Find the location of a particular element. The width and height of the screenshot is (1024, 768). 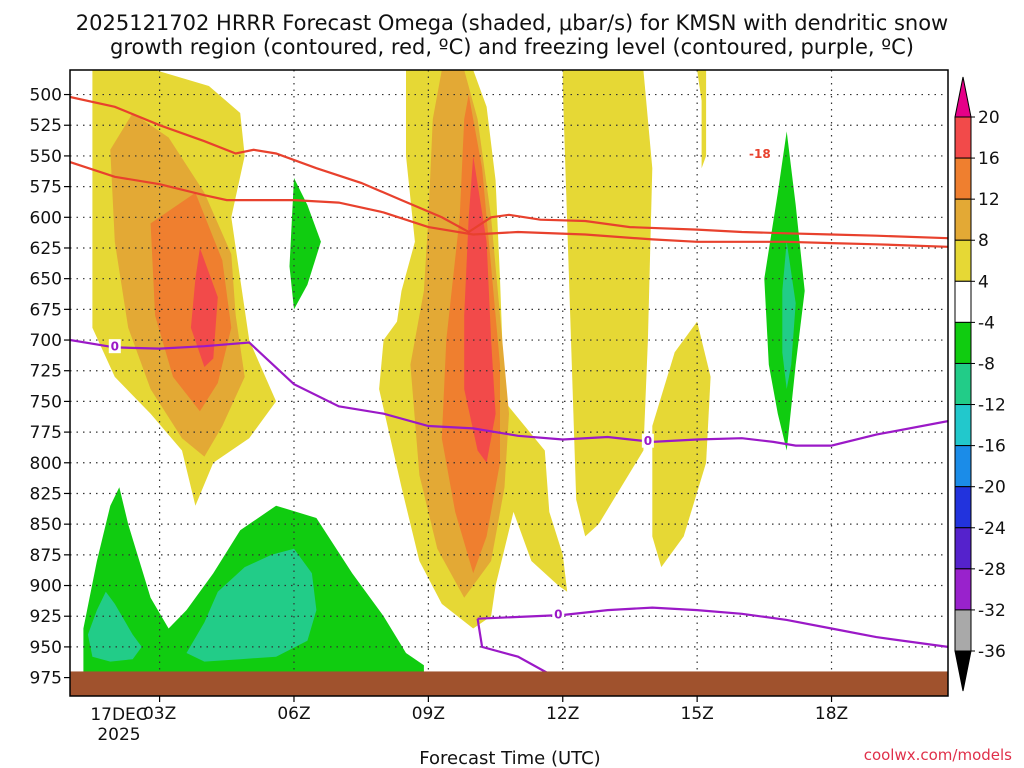

y-tick-label-700: 700 is located at coordinates (46, 341).